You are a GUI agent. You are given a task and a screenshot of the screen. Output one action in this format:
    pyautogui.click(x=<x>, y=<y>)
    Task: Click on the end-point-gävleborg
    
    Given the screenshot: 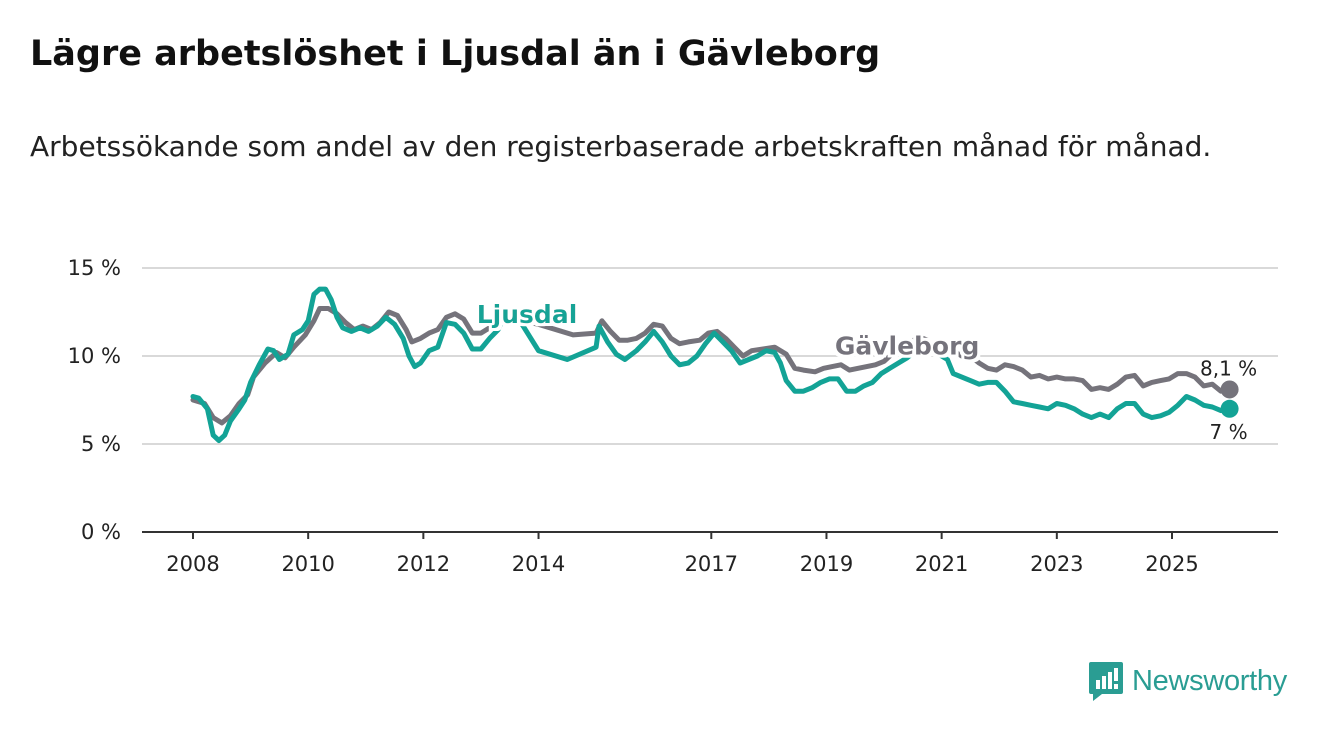 What is the action you would take?
    pyautogui.click(x=1229, y=389)
    